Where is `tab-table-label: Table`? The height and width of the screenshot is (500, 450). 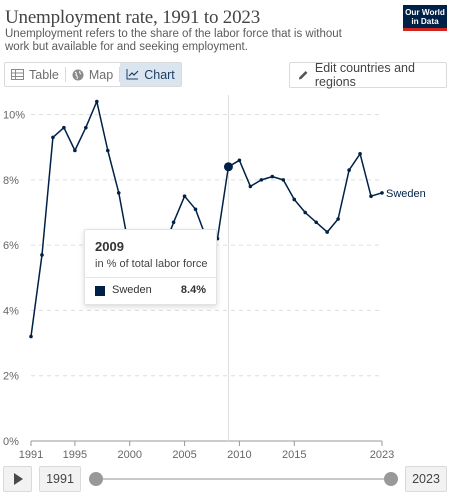
tab-table-label: Table is located at coordinates (44, 74).